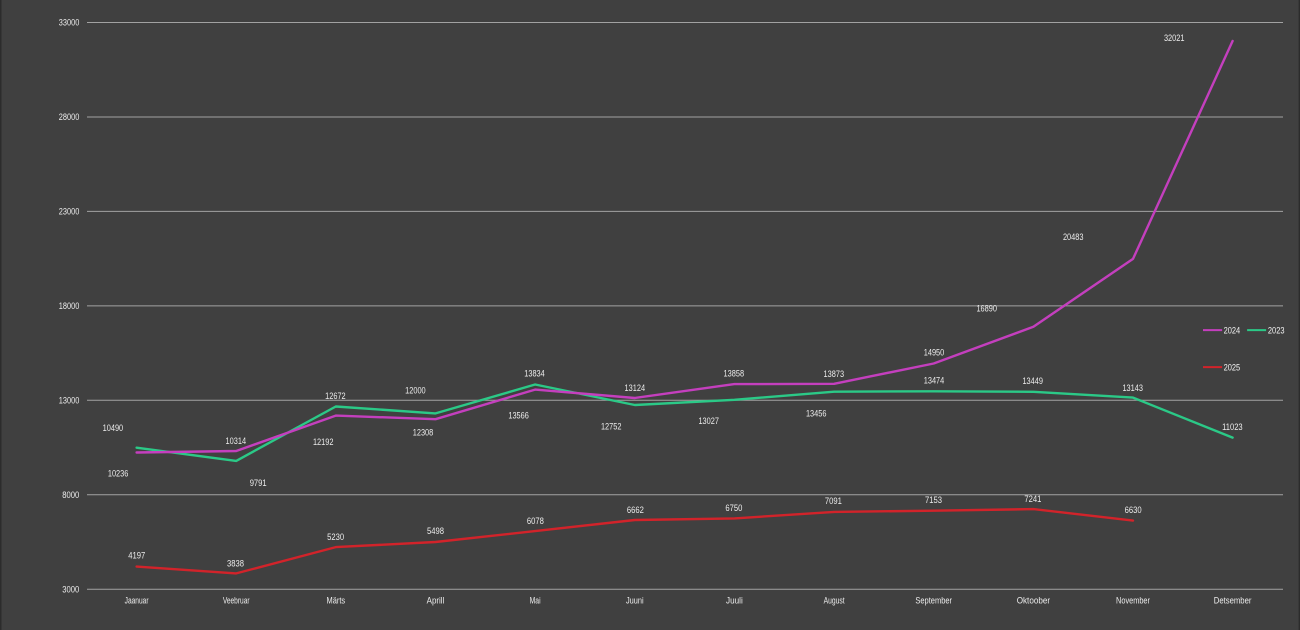 Image resolution: width=1300 pixels, height=630 pixels. What do you see at coordinates (1032, 499) in the screenshot?
I see `svg-text: 7241` at bounding box center [1032, 499].